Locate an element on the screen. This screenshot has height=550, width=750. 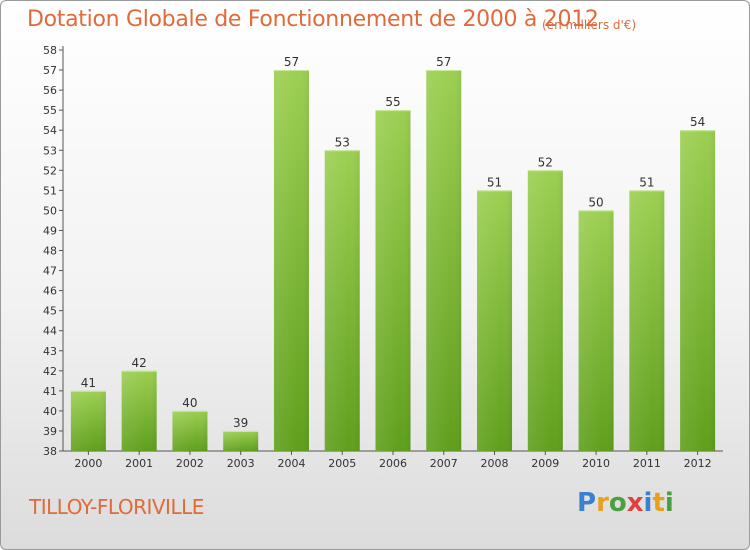
y-tick-label: 48 is located at coordinates (50, 251).